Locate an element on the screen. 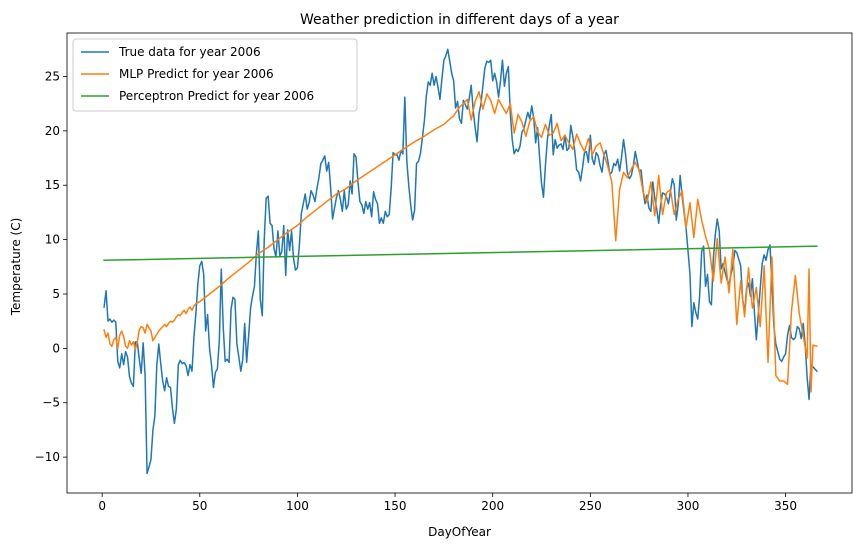 Image resolution: width=853 pixels, height=547 pixels. x-tick-label-4: 200 is located at coordinates (492, 506).